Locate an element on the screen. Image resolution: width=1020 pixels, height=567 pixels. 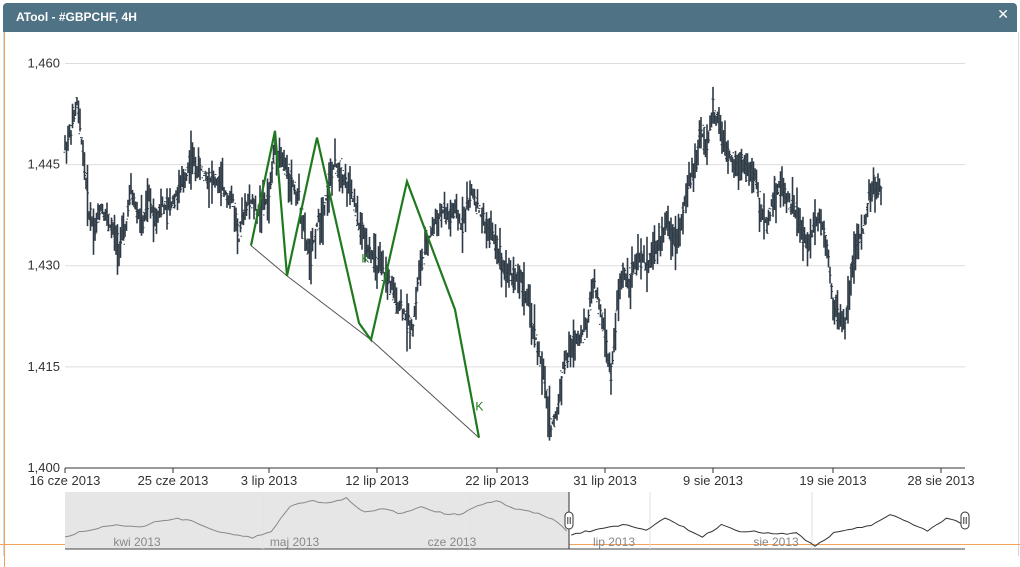
x-tick-label: 25 cze 2013 is located at coordinates (173, 480).